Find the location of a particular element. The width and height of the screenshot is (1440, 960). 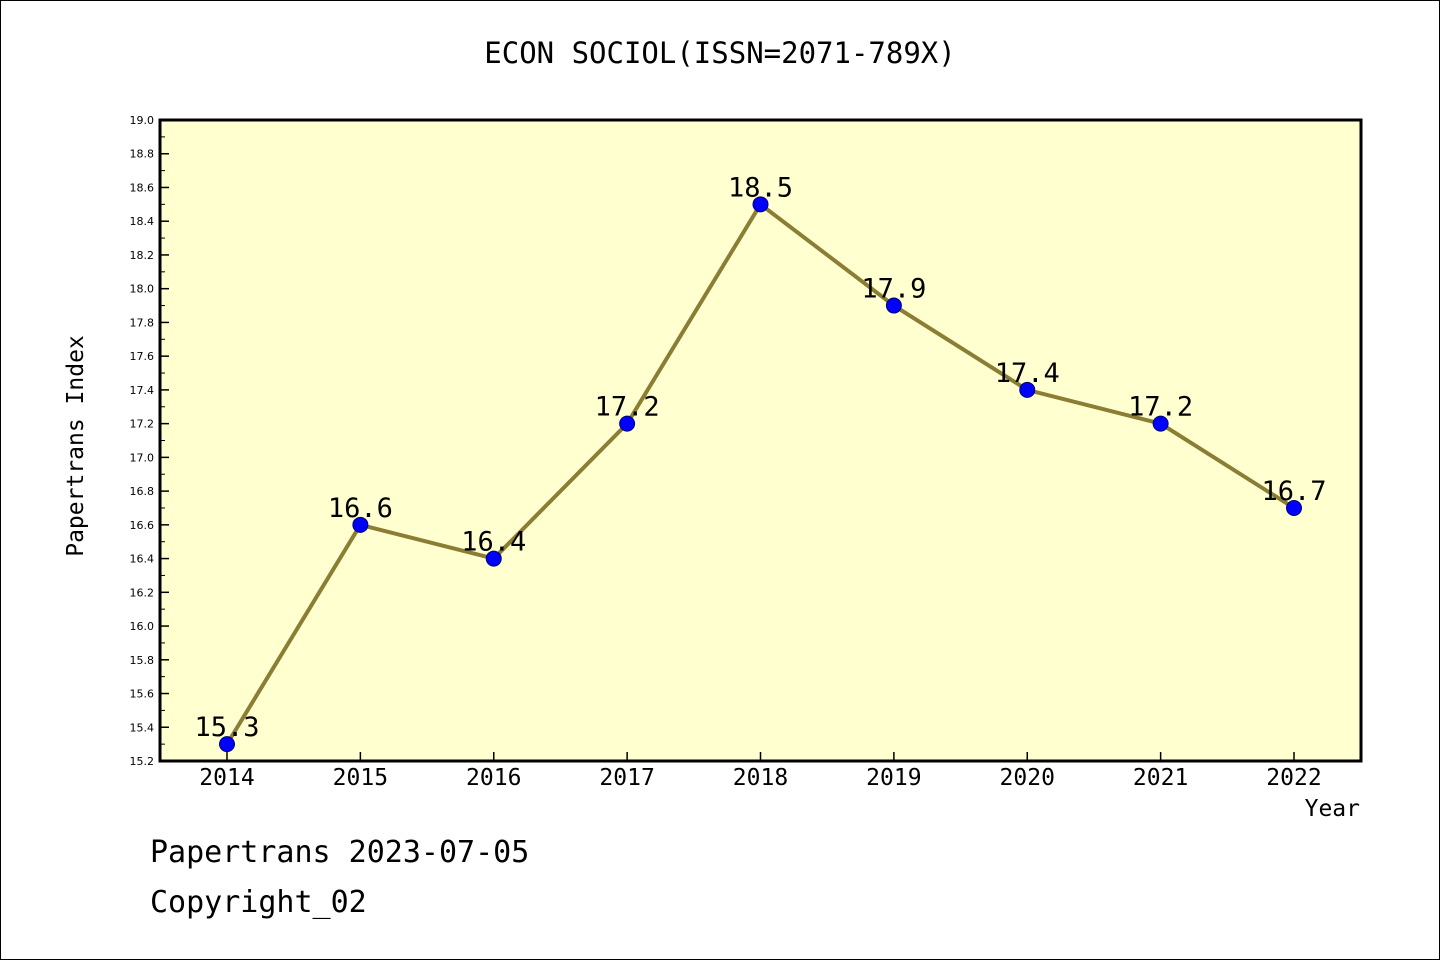

y-tick-label: 17.6 is located at coordinates (142, 356).